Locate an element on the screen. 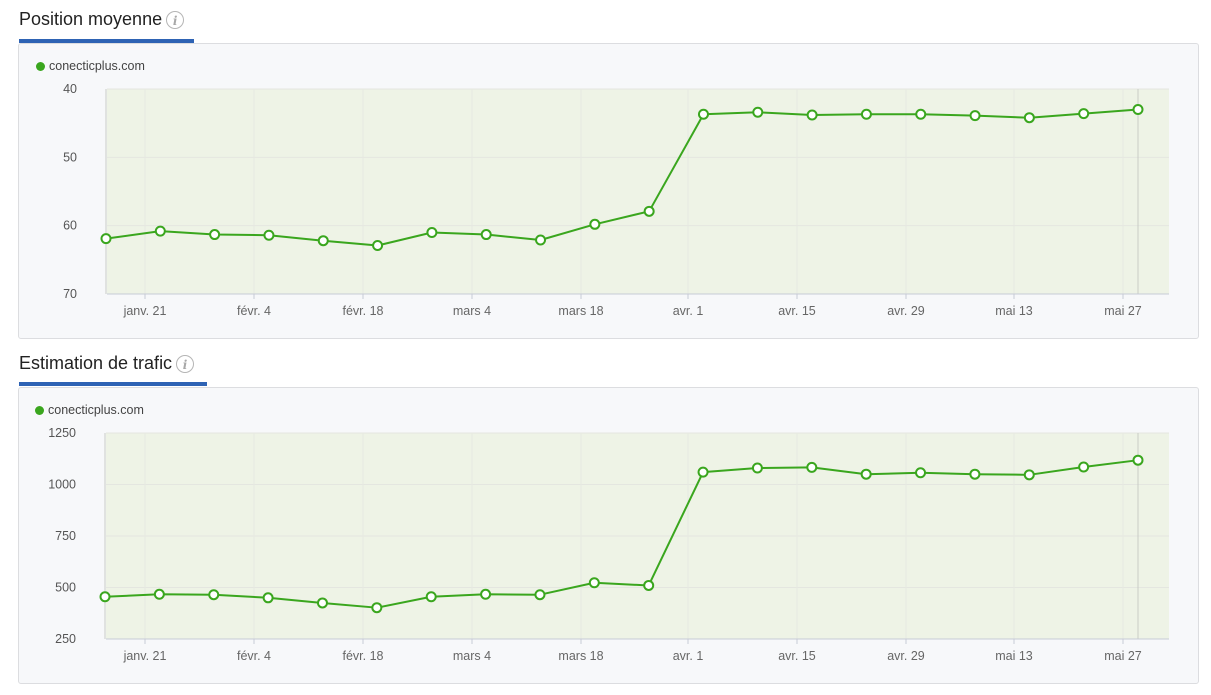 The height and width of the screenshot is (695, 1211). y-tick-label: 60 is located at coordinates (70, 226).